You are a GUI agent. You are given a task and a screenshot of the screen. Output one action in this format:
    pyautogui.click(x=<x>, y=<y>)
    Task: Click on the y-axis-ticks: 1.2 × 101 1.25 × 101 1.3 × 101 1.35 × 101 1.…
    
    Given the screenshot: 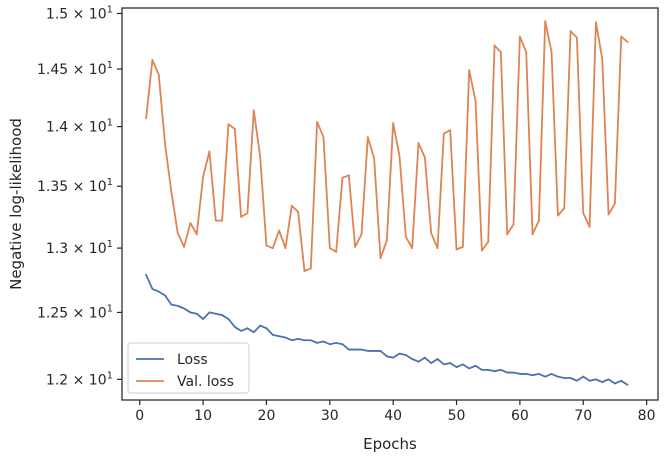 What is the action you would take?
    pyautogui.click(x=79, y=196)
    